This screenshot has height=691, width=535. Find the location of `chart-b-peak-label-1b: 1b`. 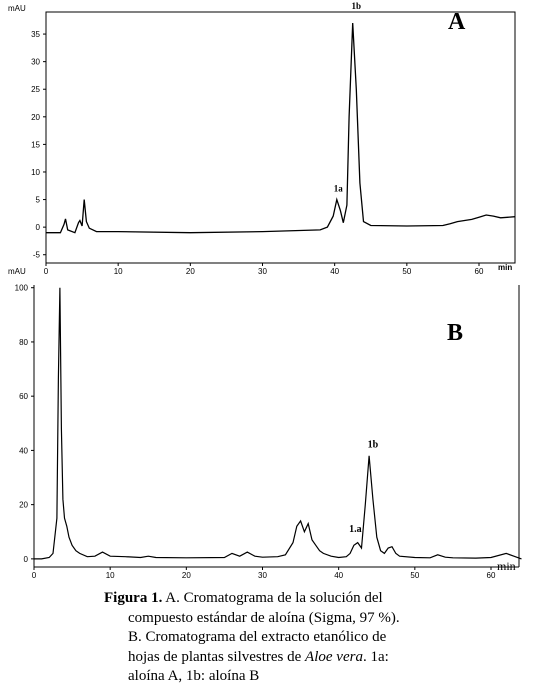

chart-b-peak-label-1b: 1b is located at coordinates (373, 445).